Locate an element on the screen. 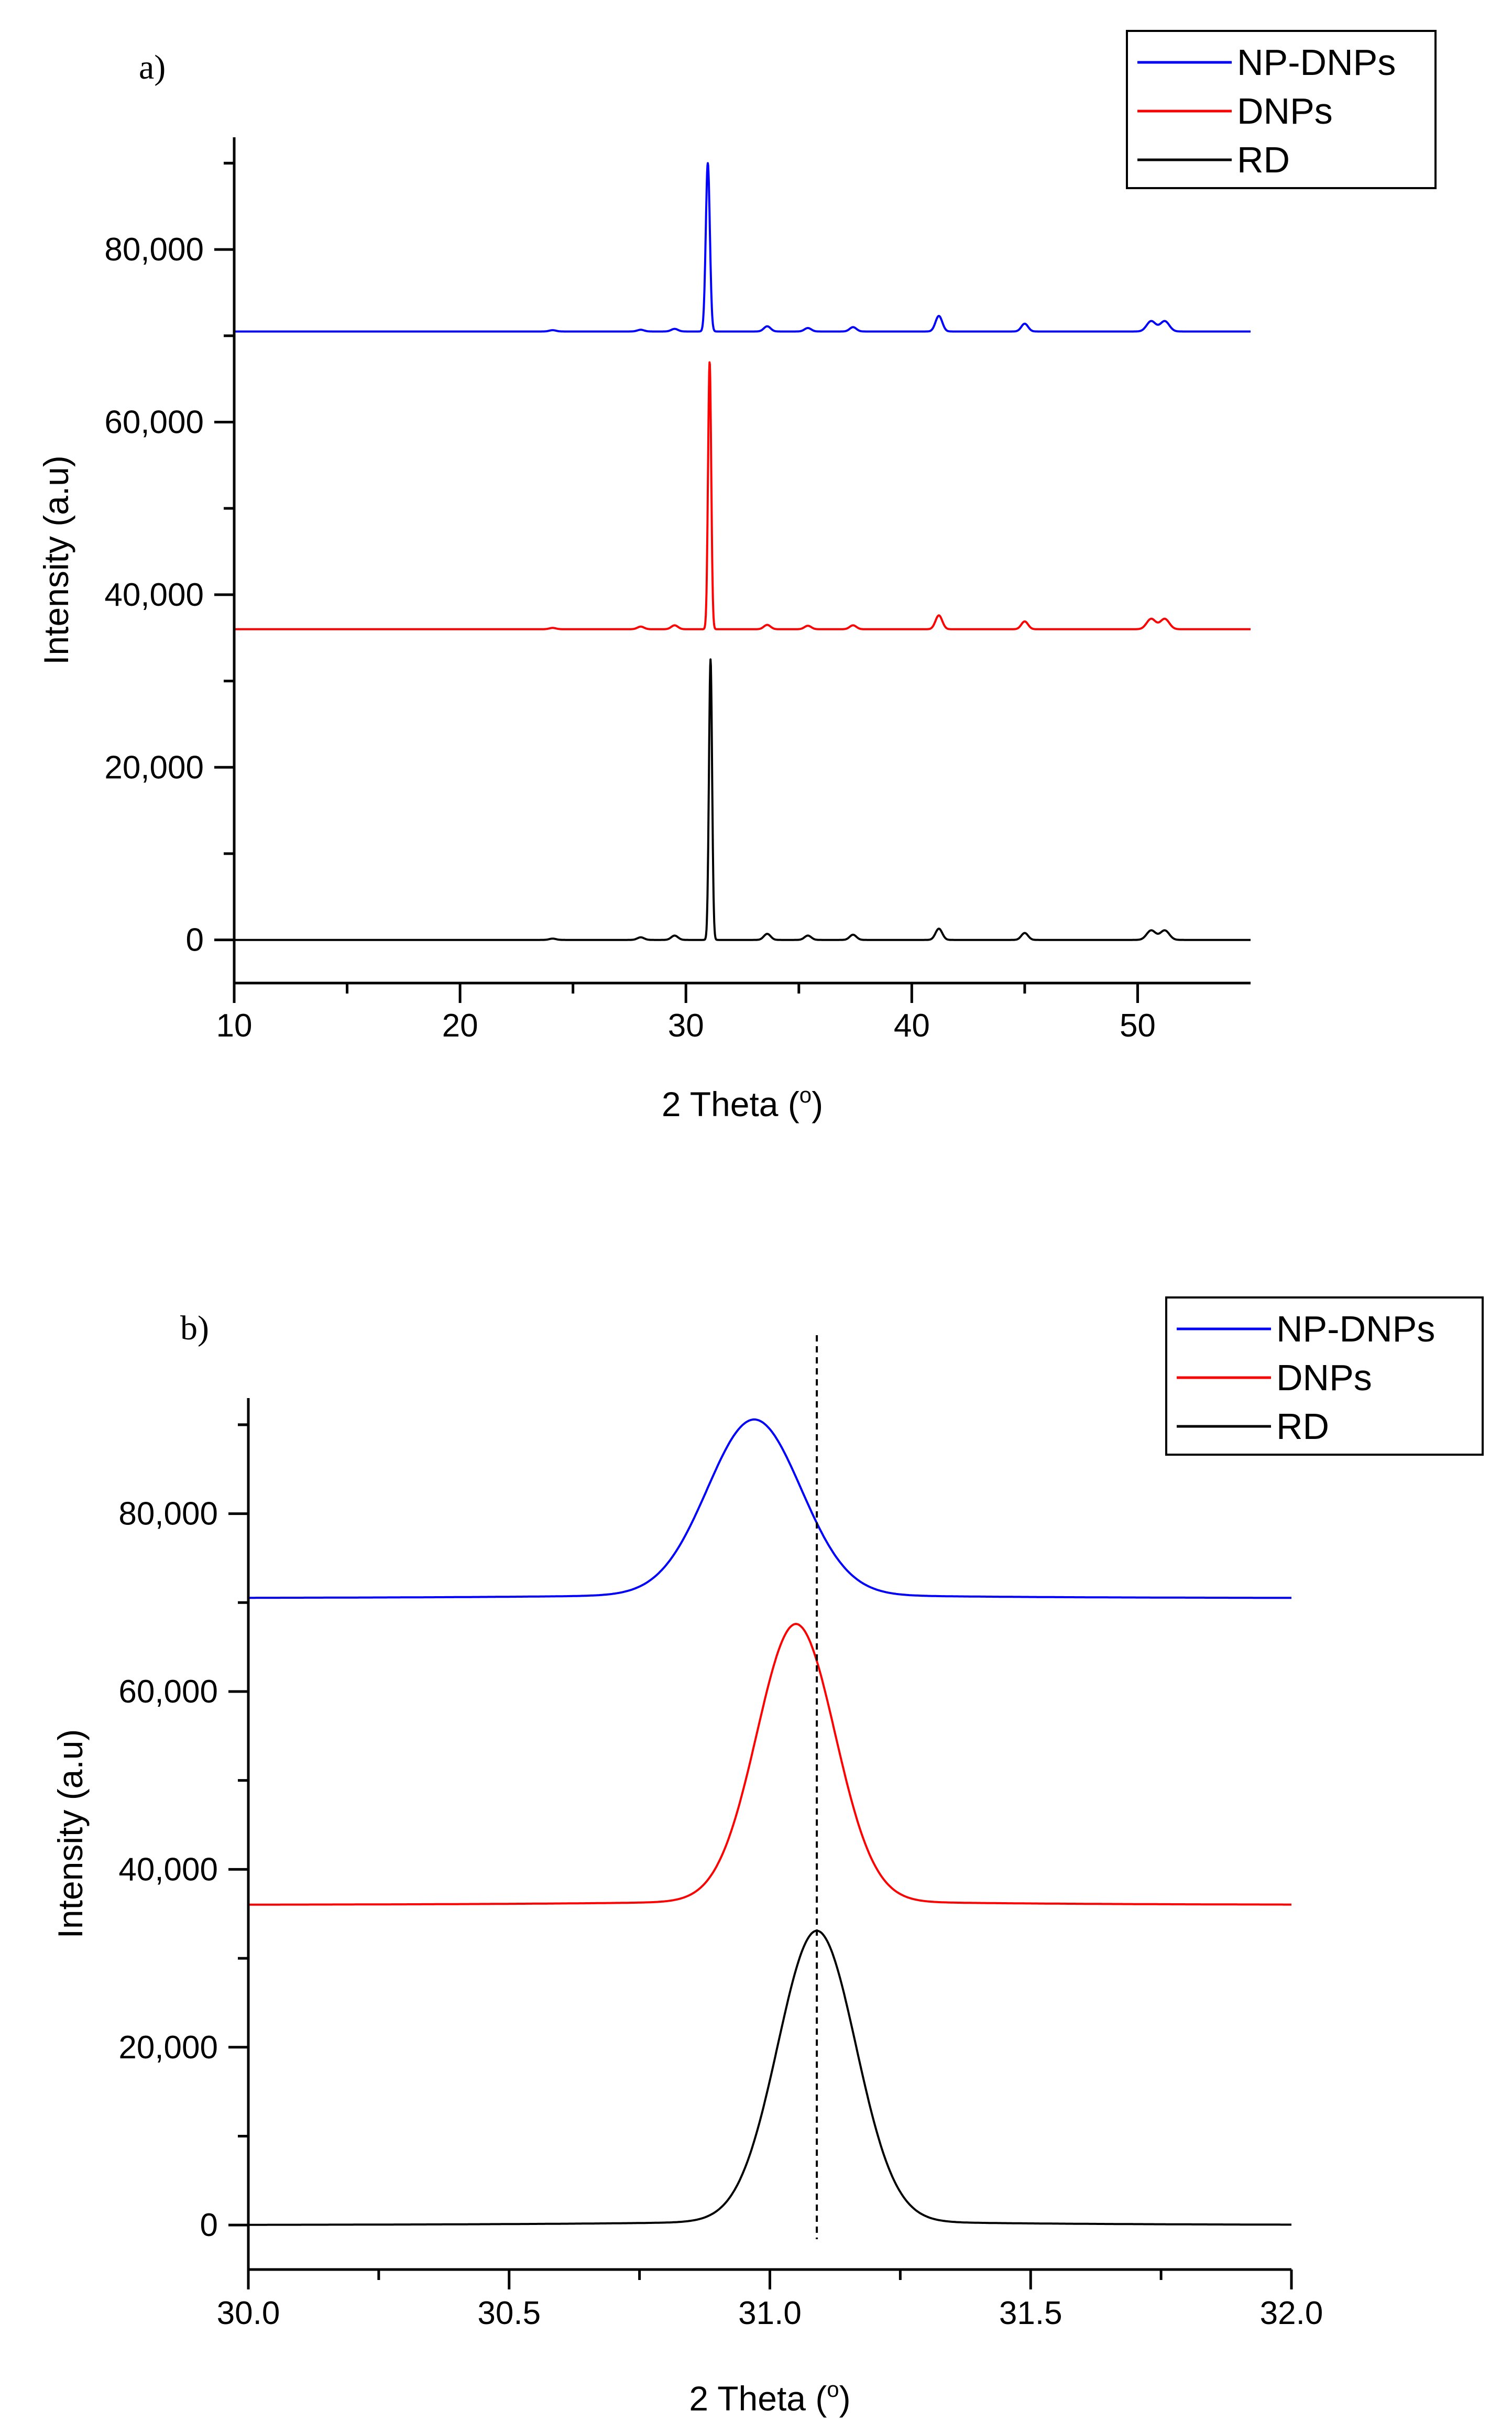 The image size is (1512, 2422). x-tick-label: 20 is located at coordinates (460, 1026).